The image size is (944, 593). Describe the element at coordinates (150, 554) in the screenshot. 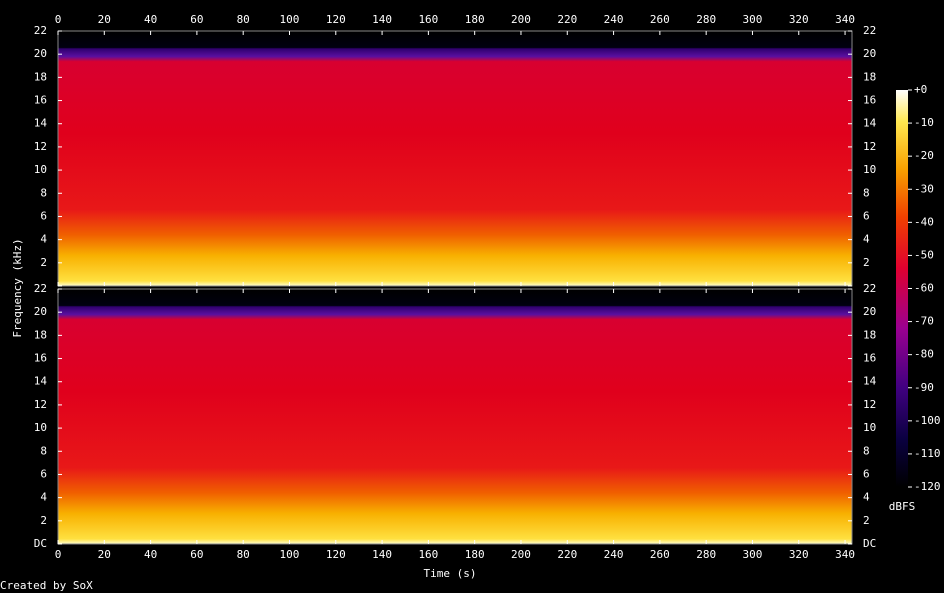

I see `x-tick-label: 40` at that location.